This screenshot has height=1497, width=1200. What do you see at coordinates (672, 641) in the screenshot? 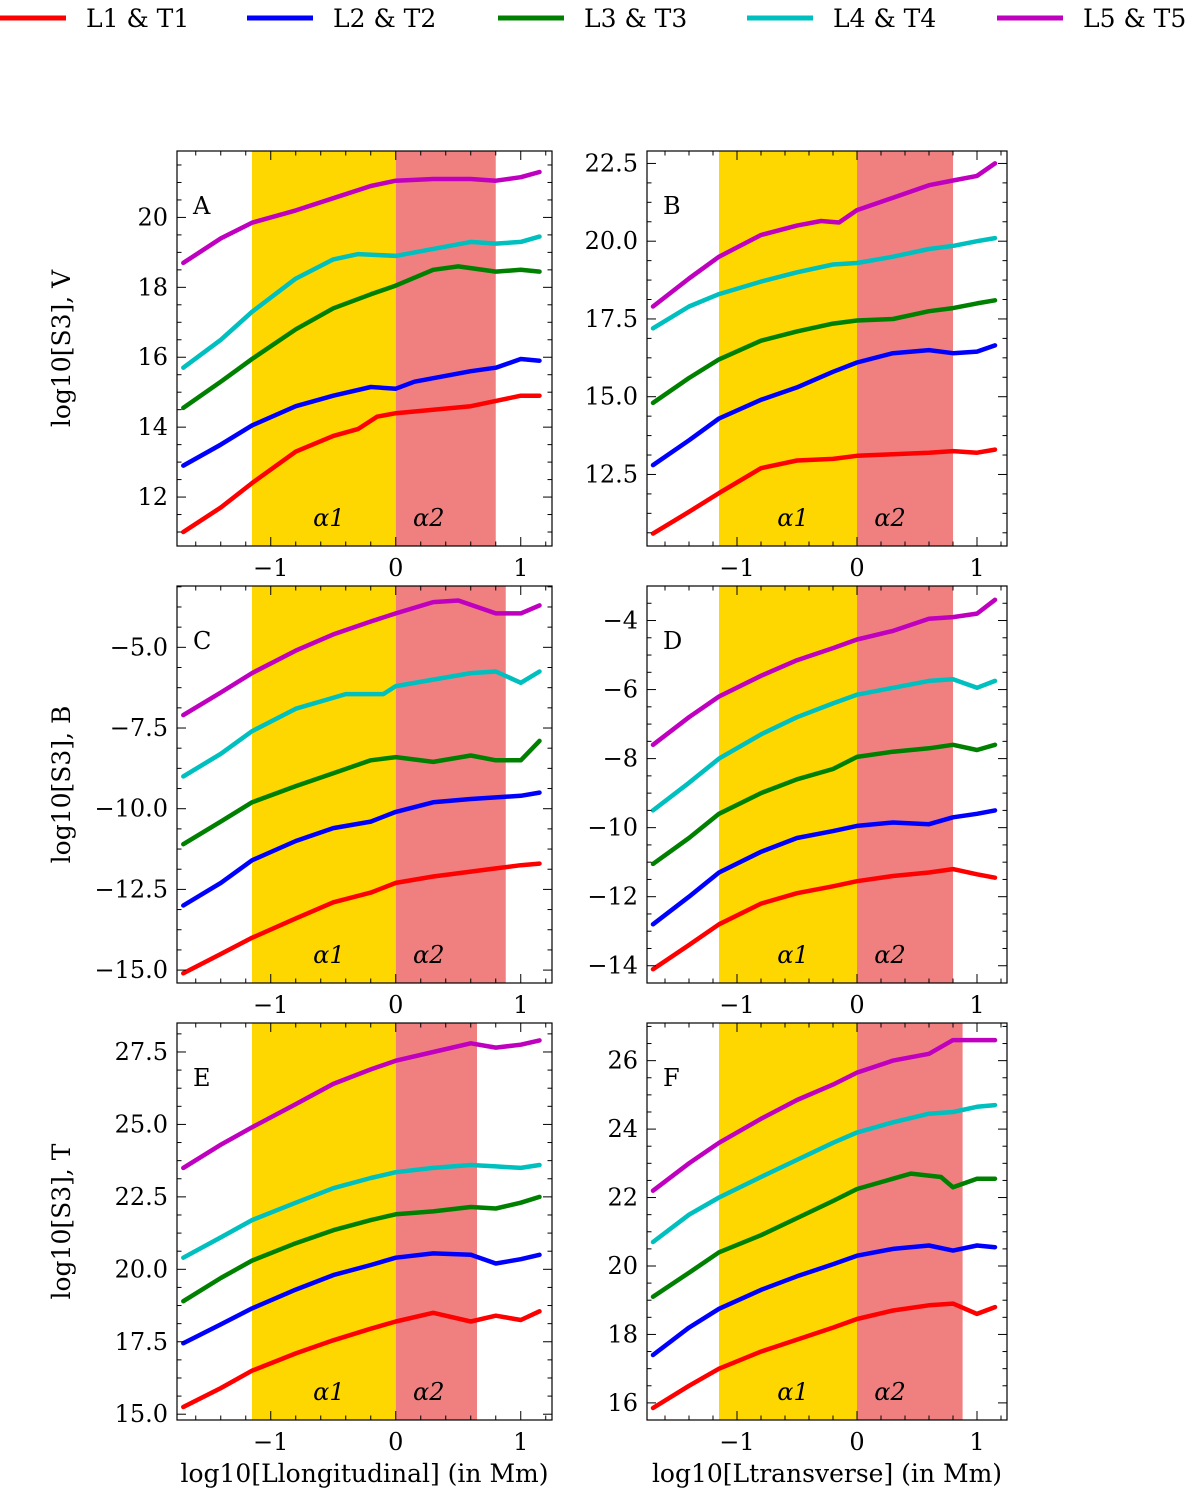
I see `panel-letter: D` at bounding box center [672, 641].